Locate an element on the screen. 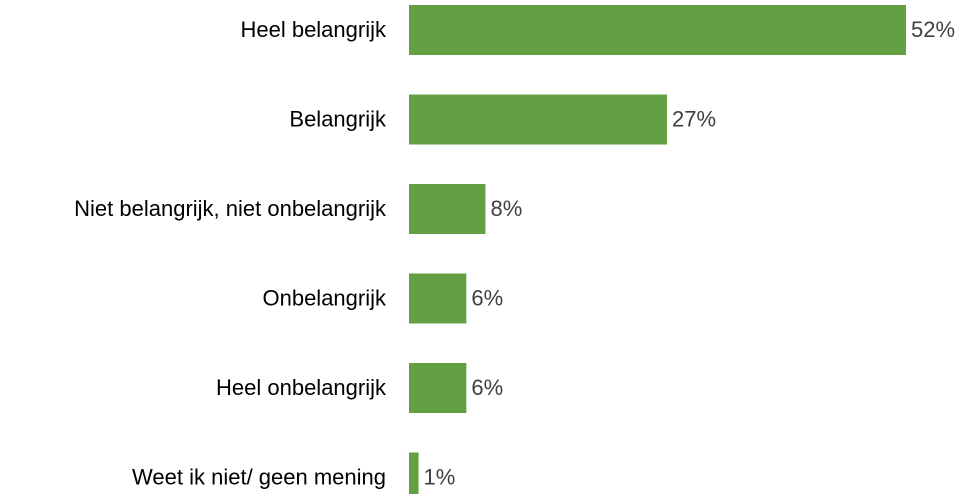 Image resolution: width=965 pixels, height=494 pixels. value-label: 52% is located at coordinates (933, 29).